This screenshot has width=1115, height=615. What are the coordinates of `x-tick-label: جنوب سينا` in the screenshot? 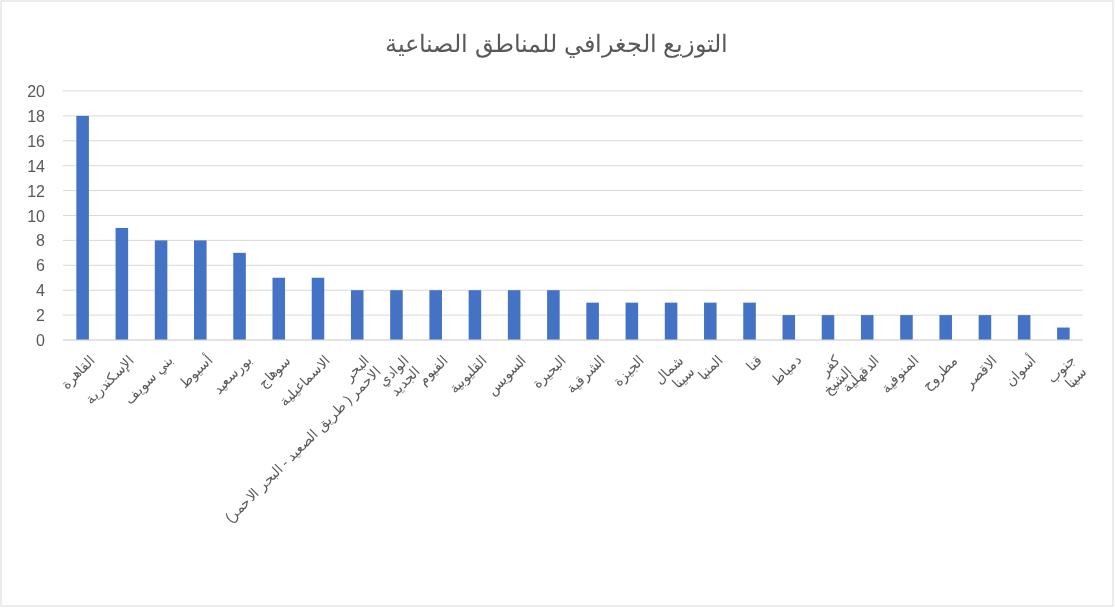 It's located at (1066, 371).